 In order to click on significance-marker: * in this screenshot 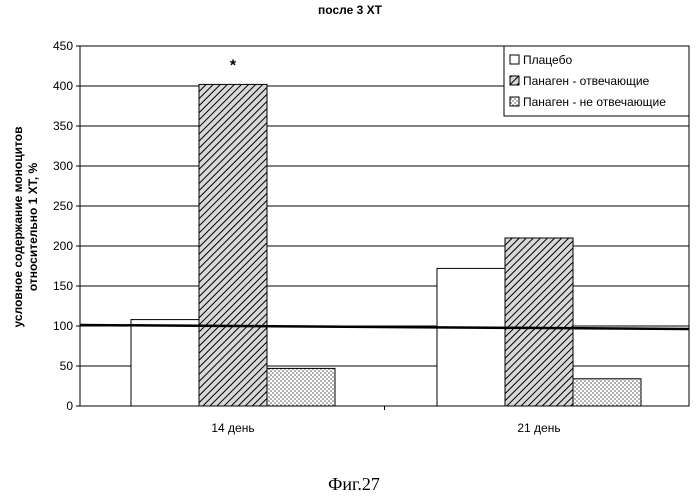, I will do `click(233, 65)`.